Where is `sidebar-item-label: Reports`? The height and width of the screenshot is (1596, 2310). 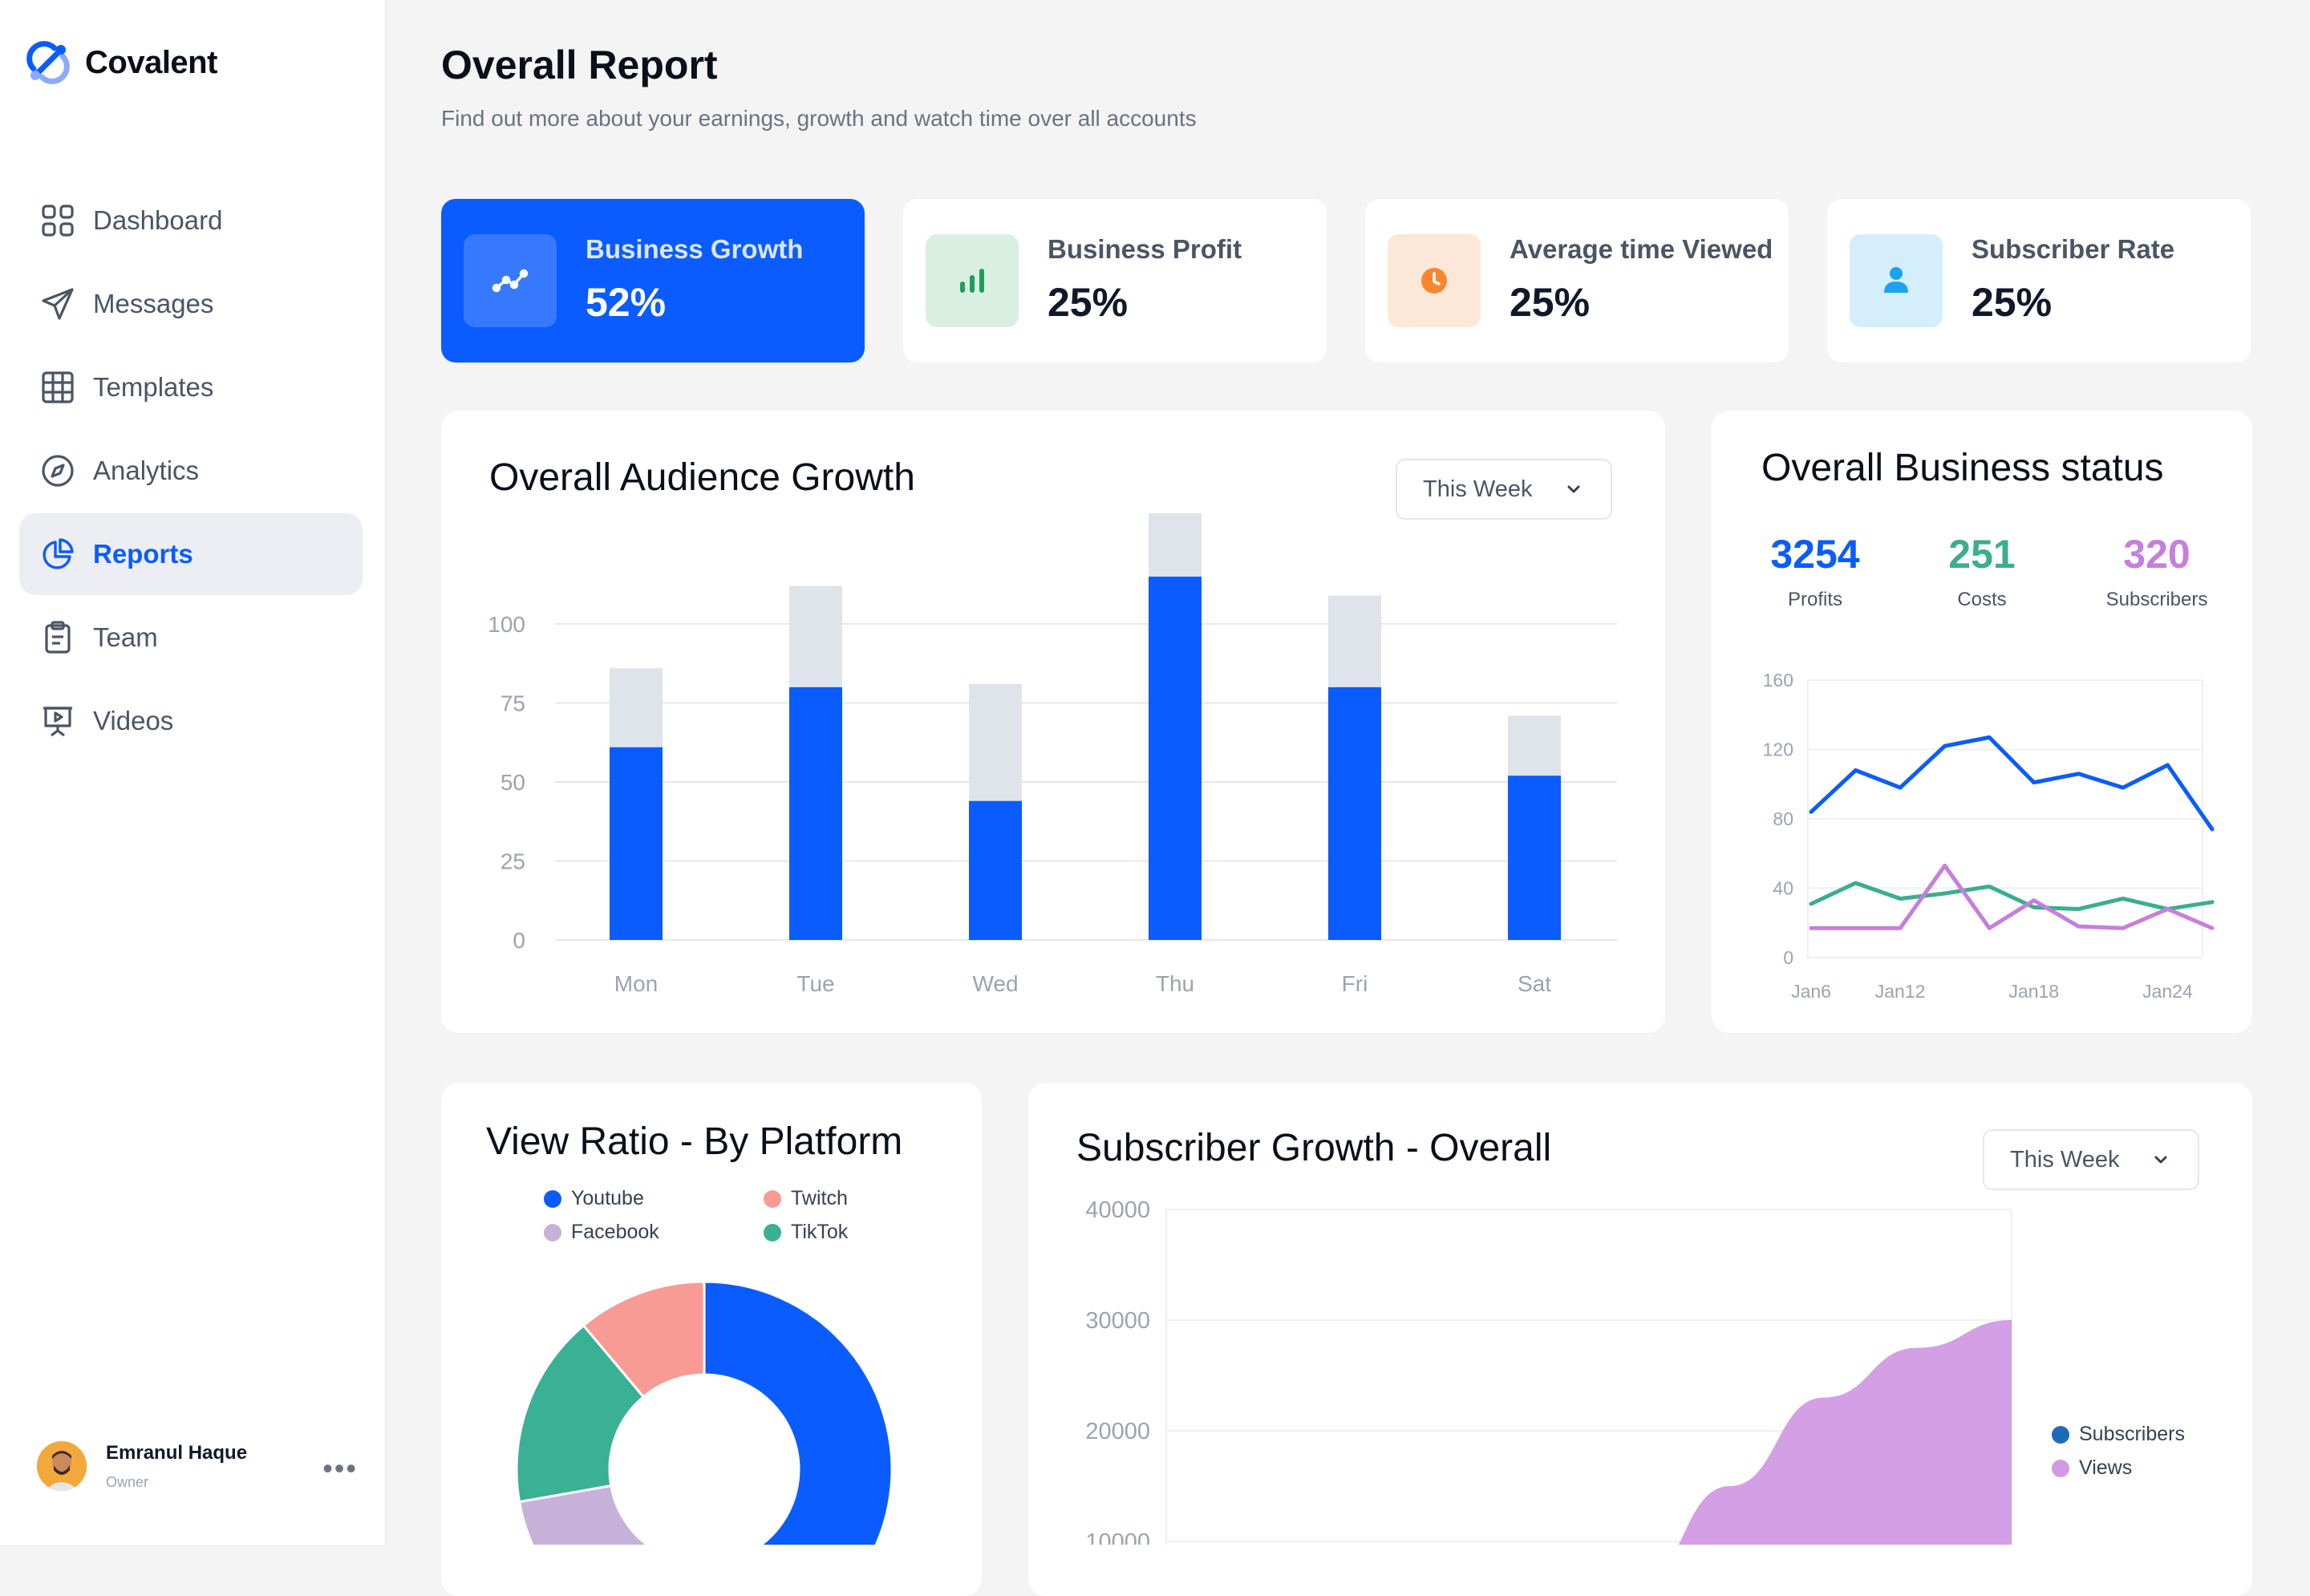 sidebar-item-label: Reports is located at coordinates (143, 554).